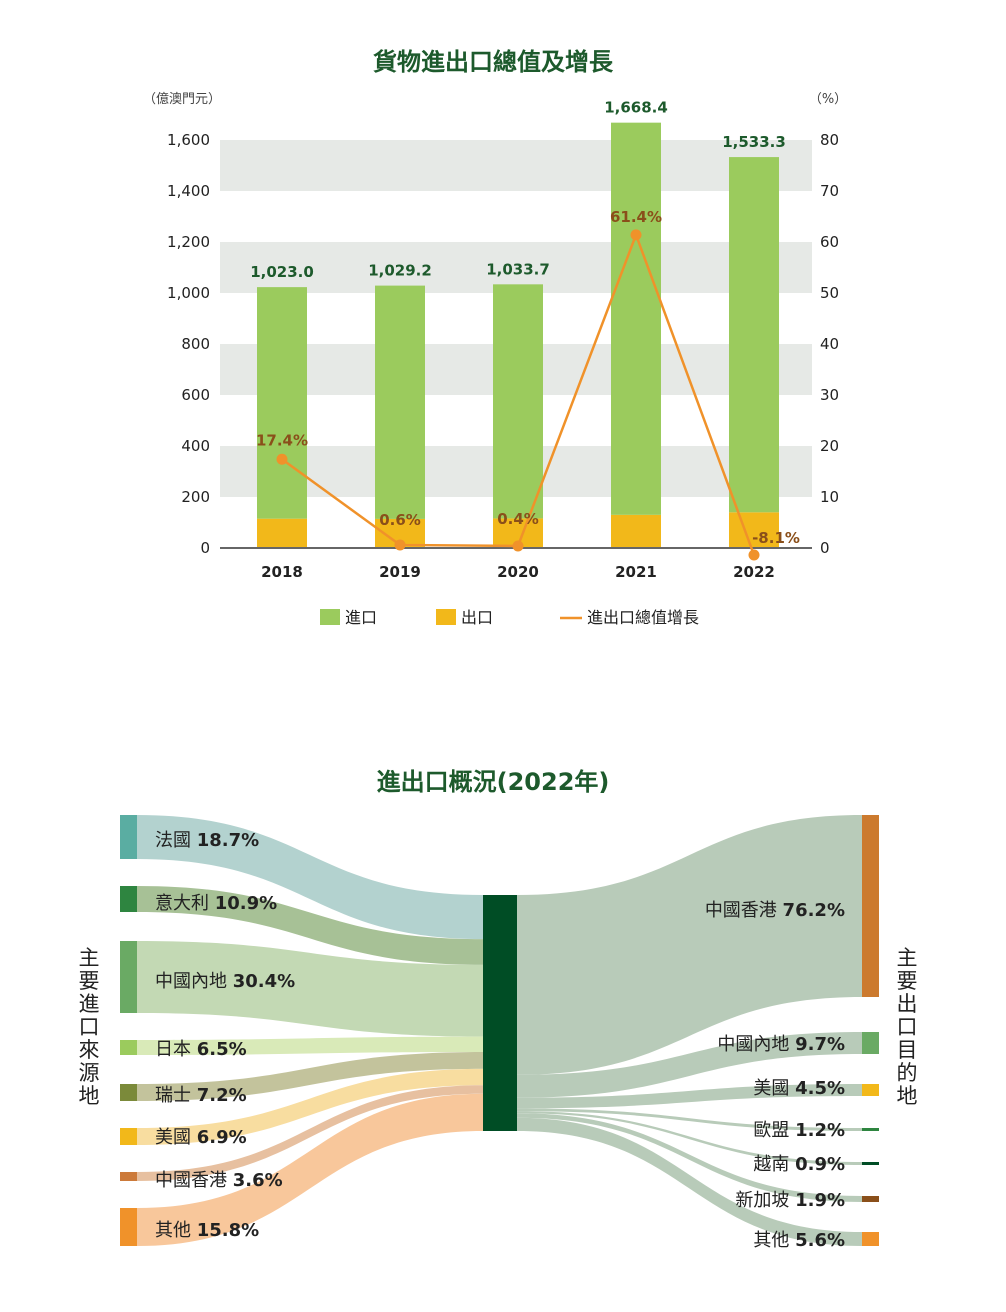 This screenshot has height=1312, width=1006. What do you see at coordinates (790, 1200) in the screenshot?
I see `destination-label: 新加坡 1.9%` at bounding box center [790, 1200].